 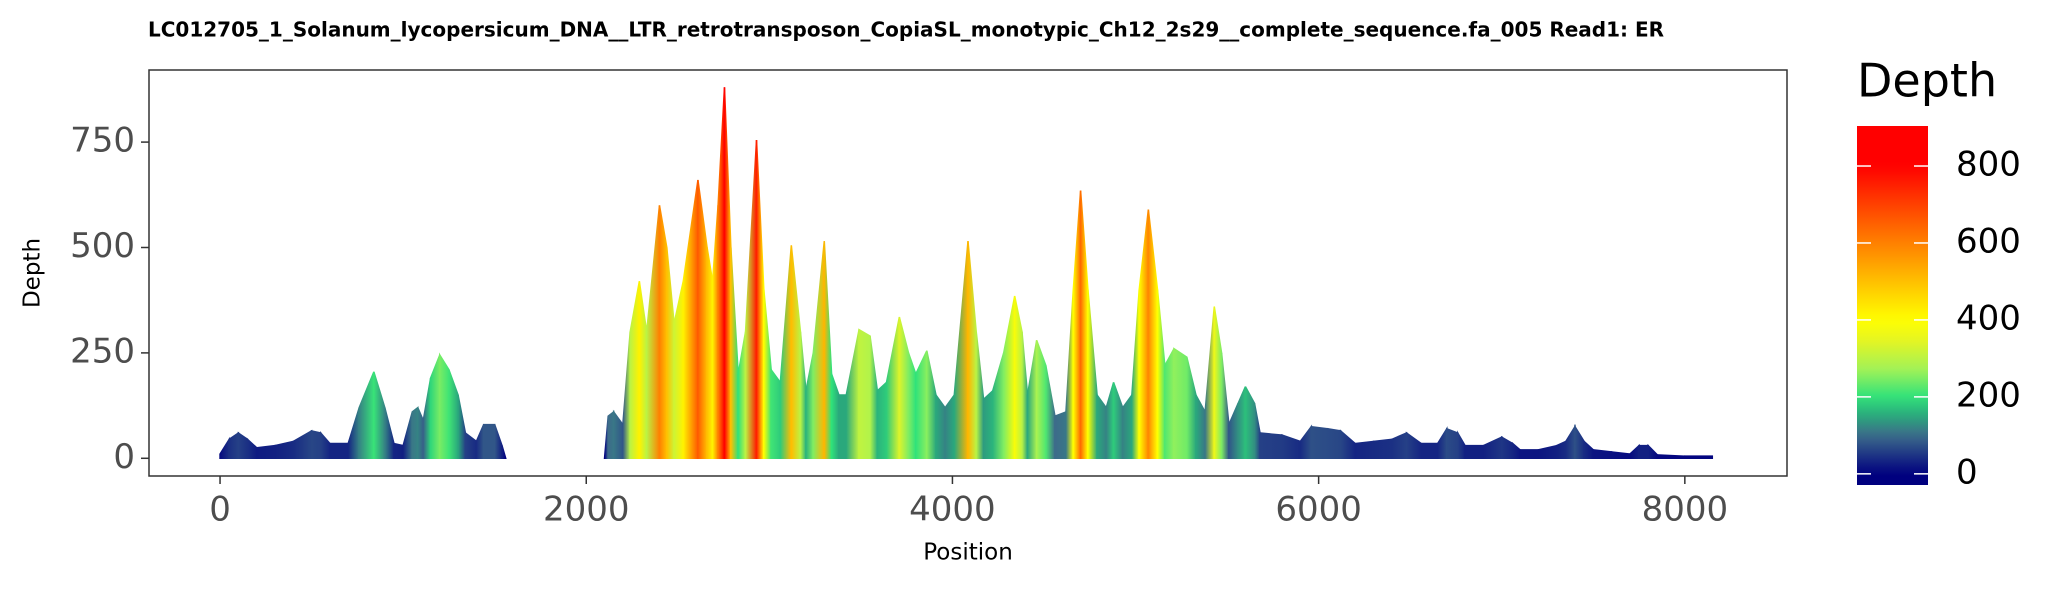 What do you see at coordinates (1892, 305) in the screenshot?
I see `colorbar` at bounding box center [1892, 305].